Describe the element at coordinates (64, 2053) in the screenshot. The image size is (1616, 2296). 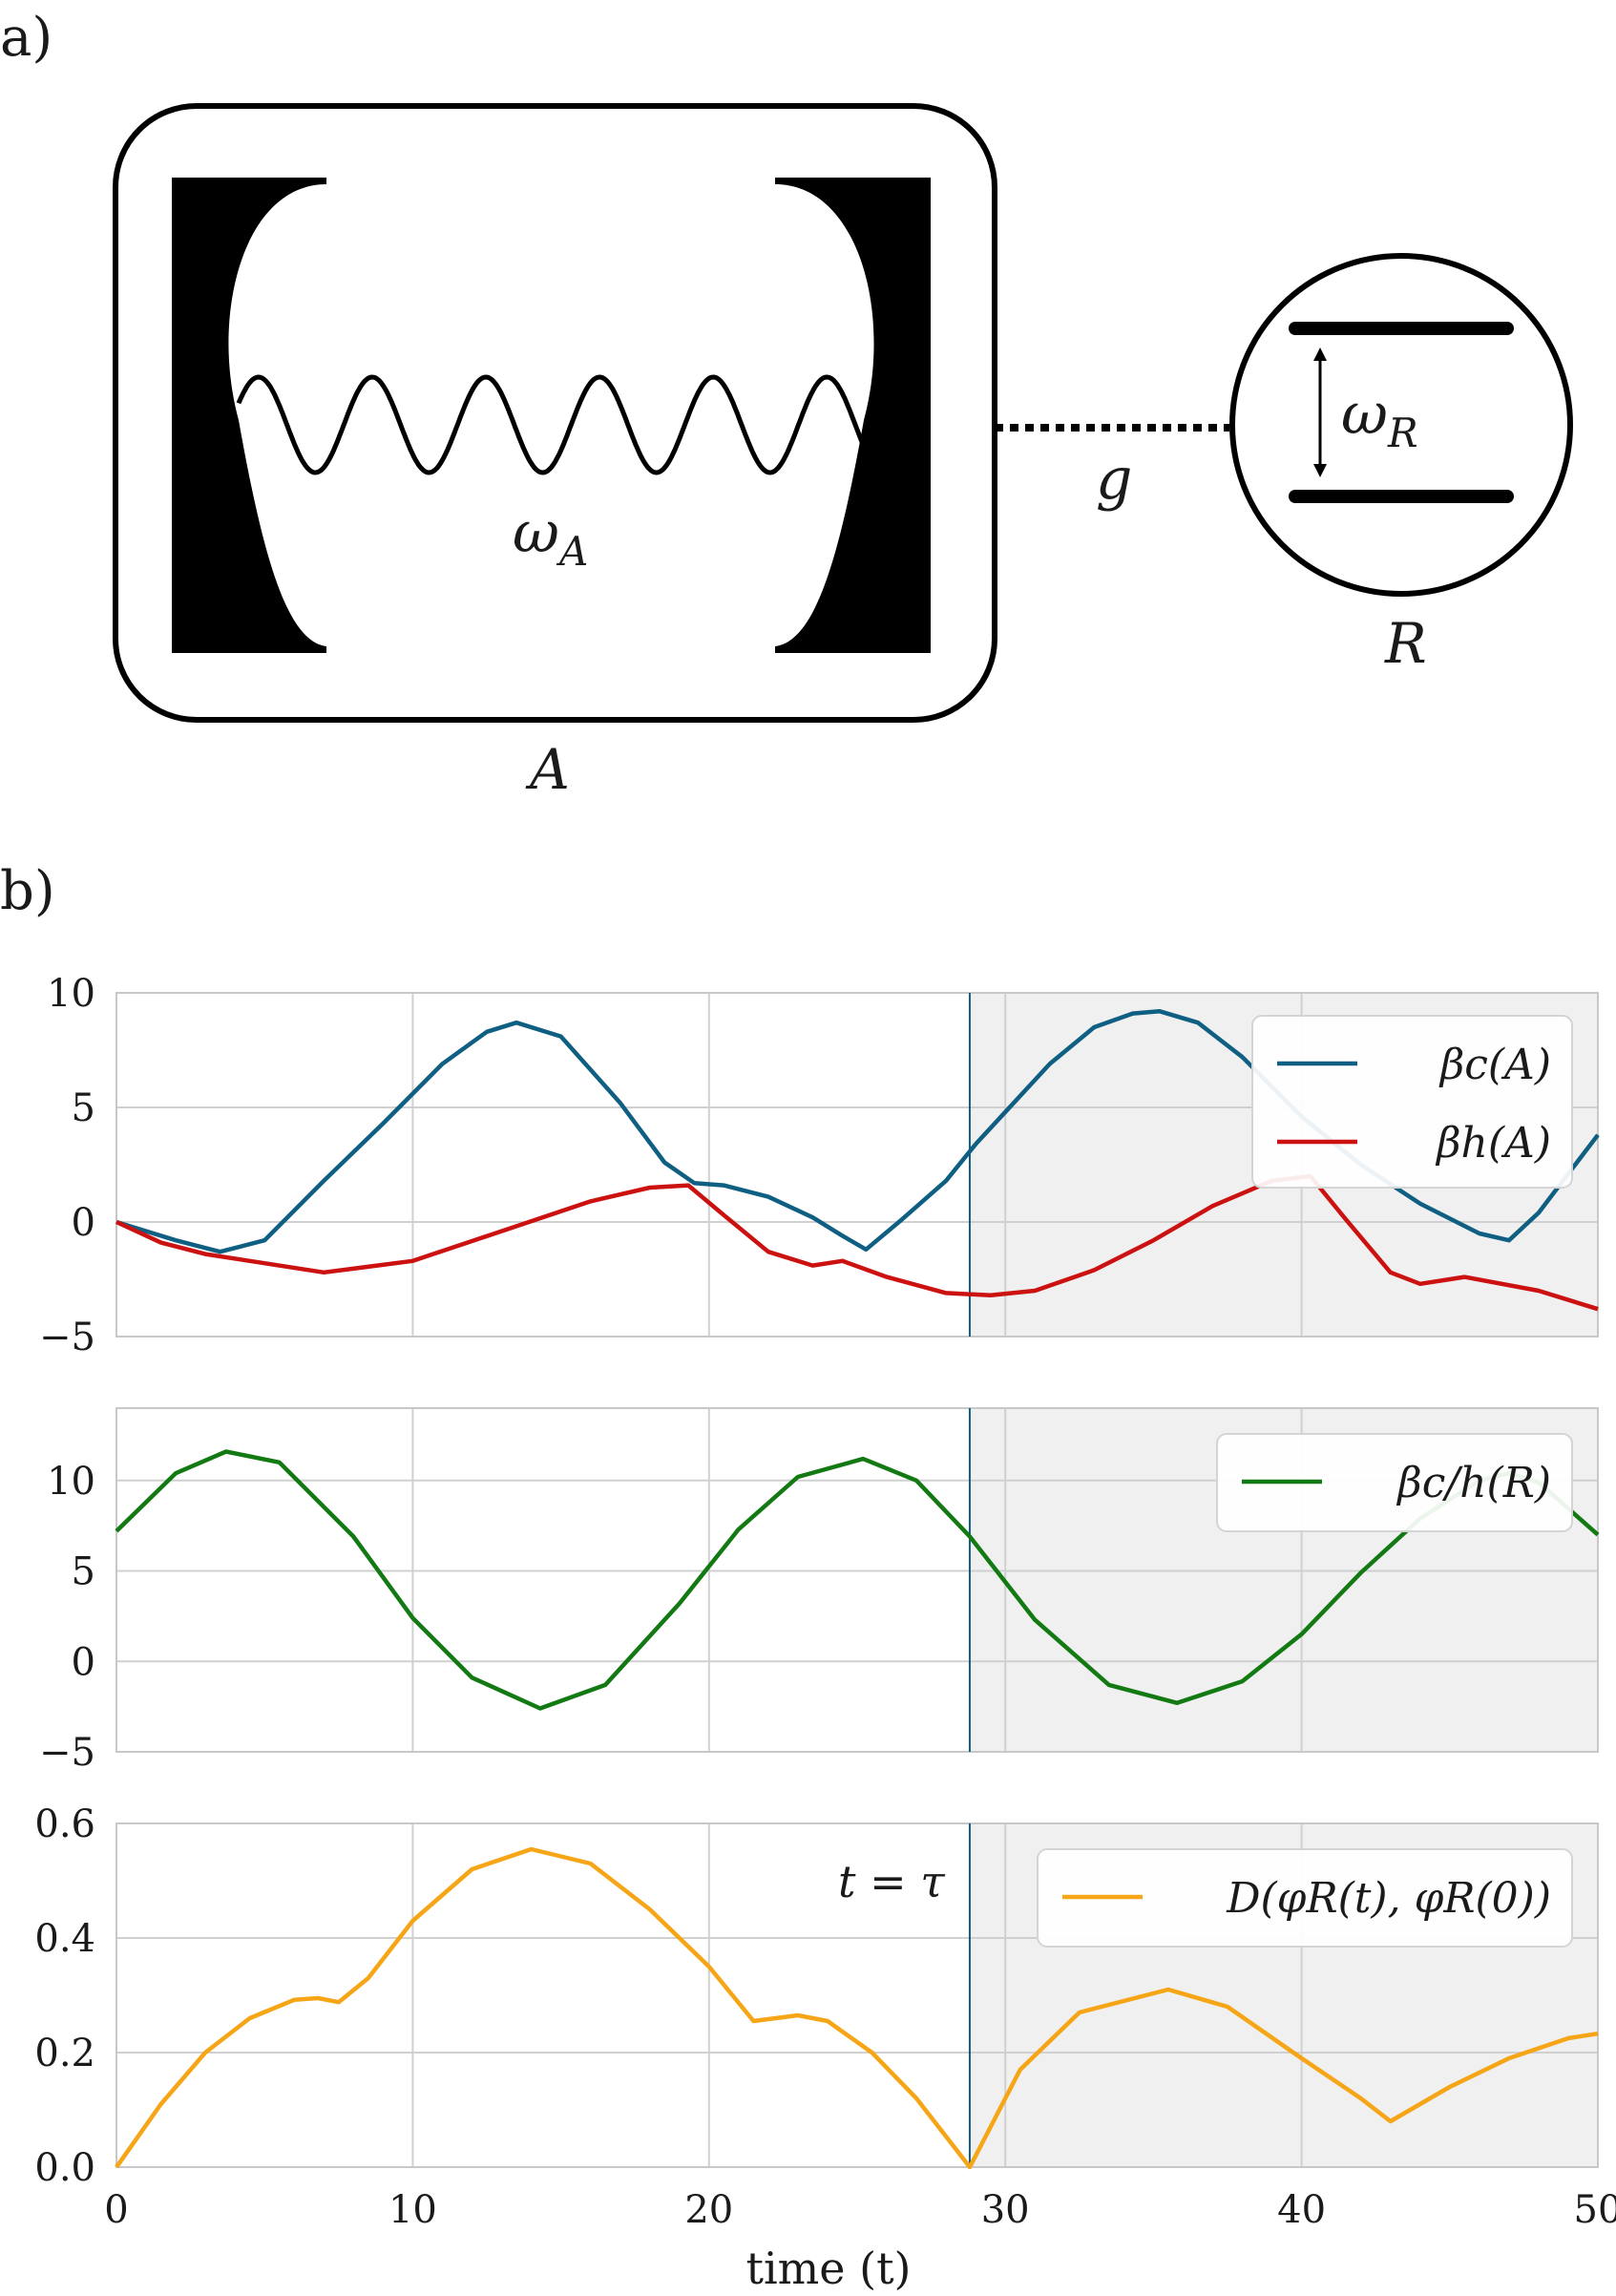
I see `y-tick-label: 0.2` at that location.